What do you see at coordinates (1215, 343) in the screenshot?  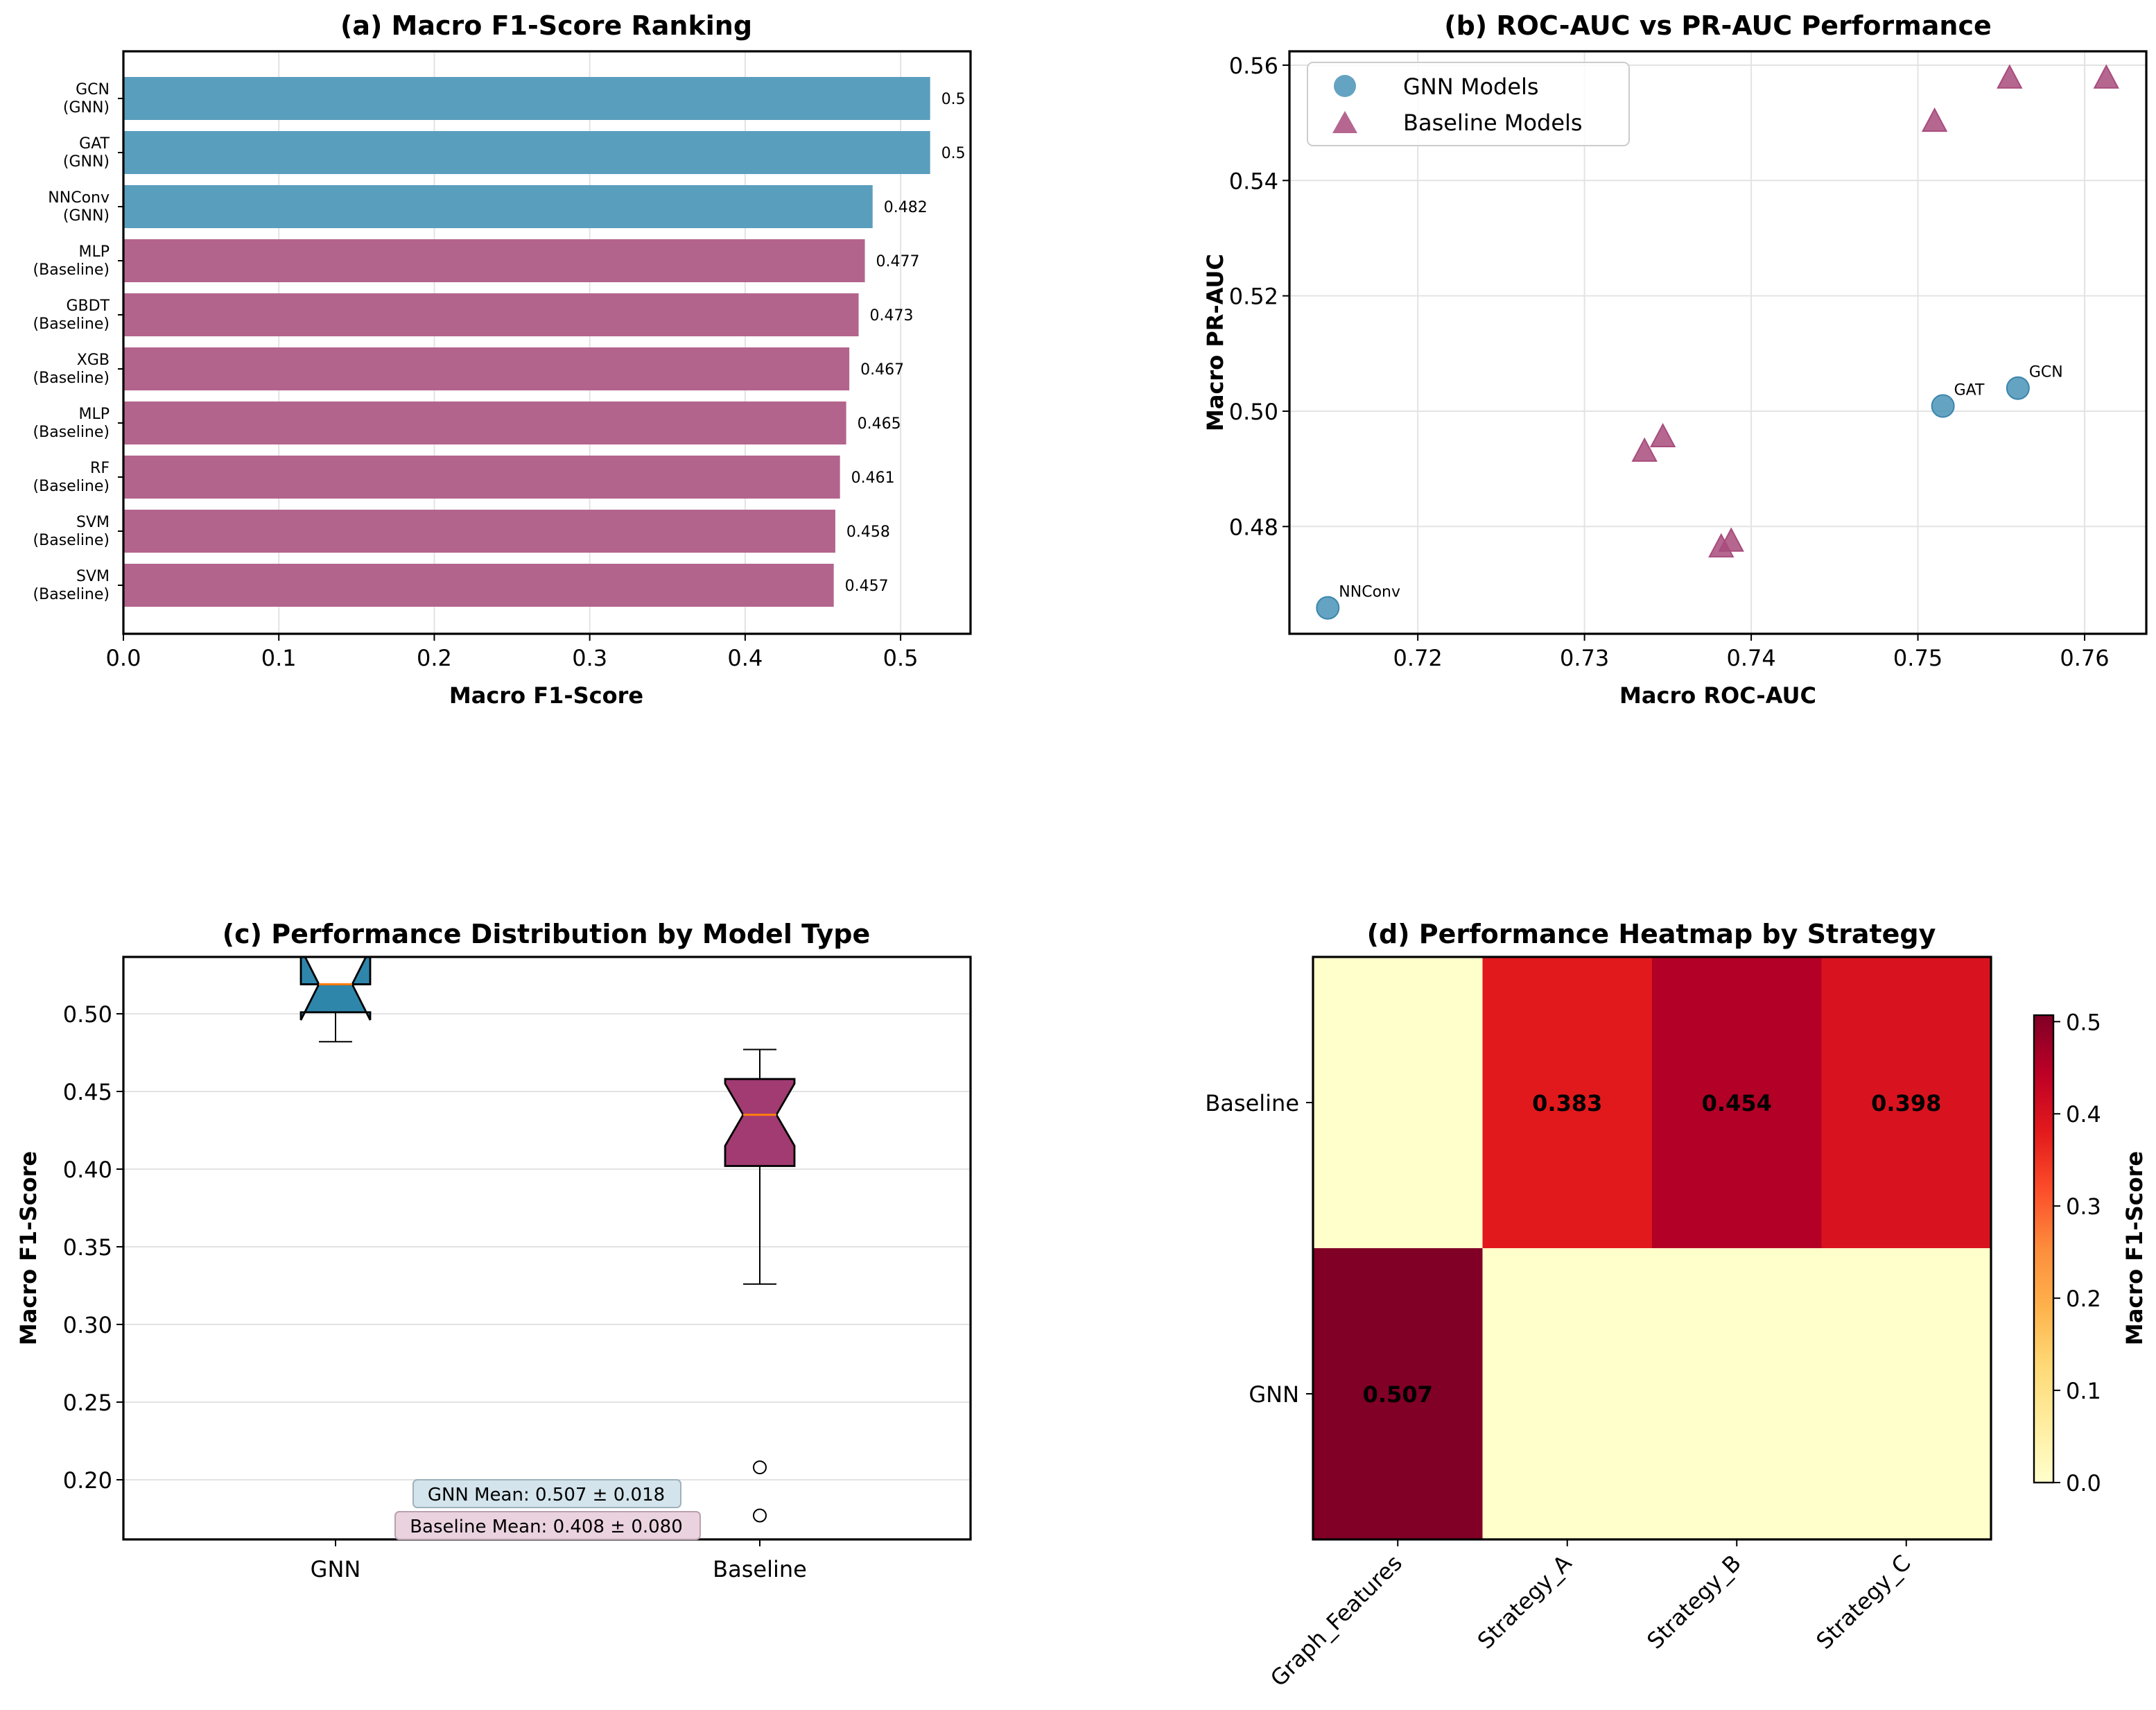 I see `panel-b-ylabel: Macro PR-AUC` at bounding box center [1215, 343].